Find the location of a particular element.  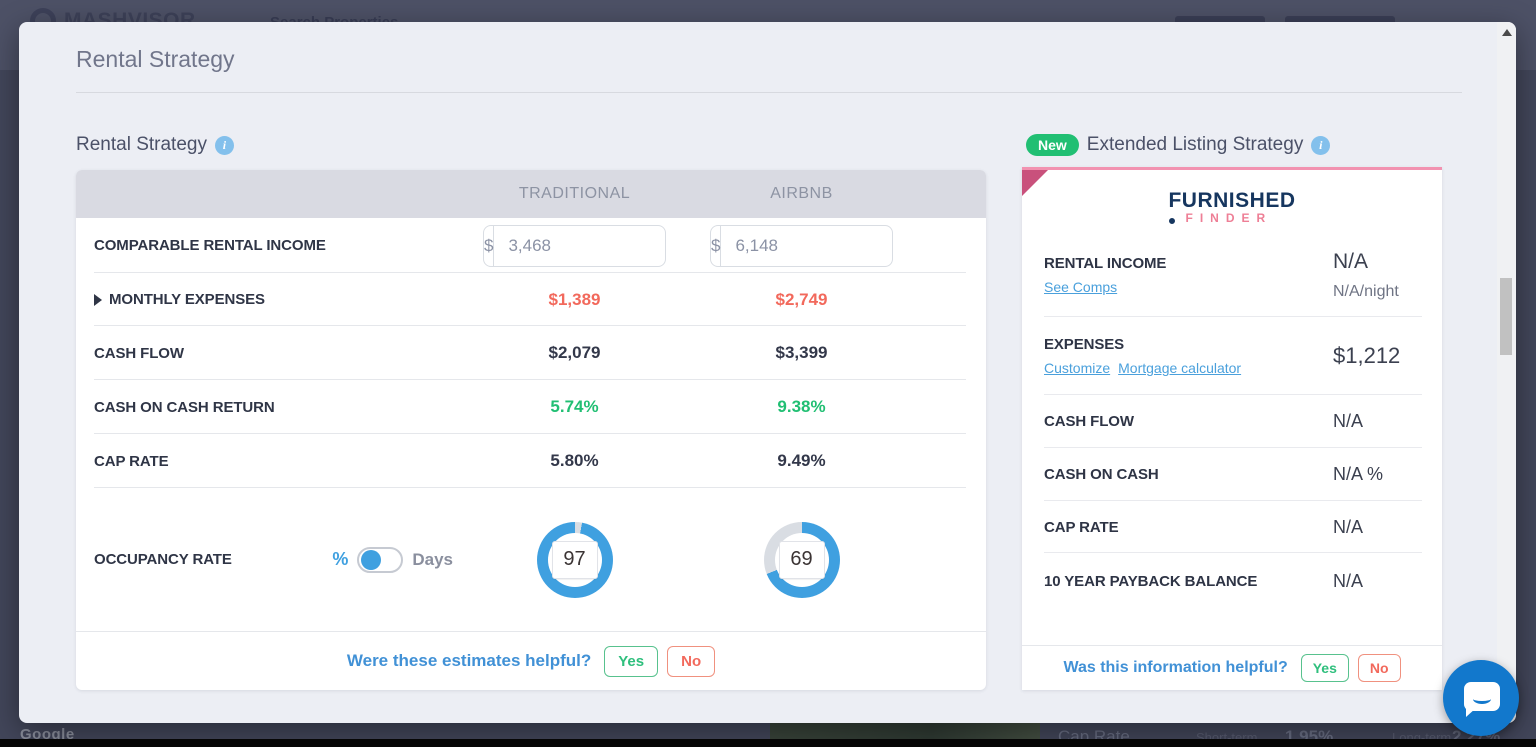

google-watermark: Google is located at coordinates (47, 734).